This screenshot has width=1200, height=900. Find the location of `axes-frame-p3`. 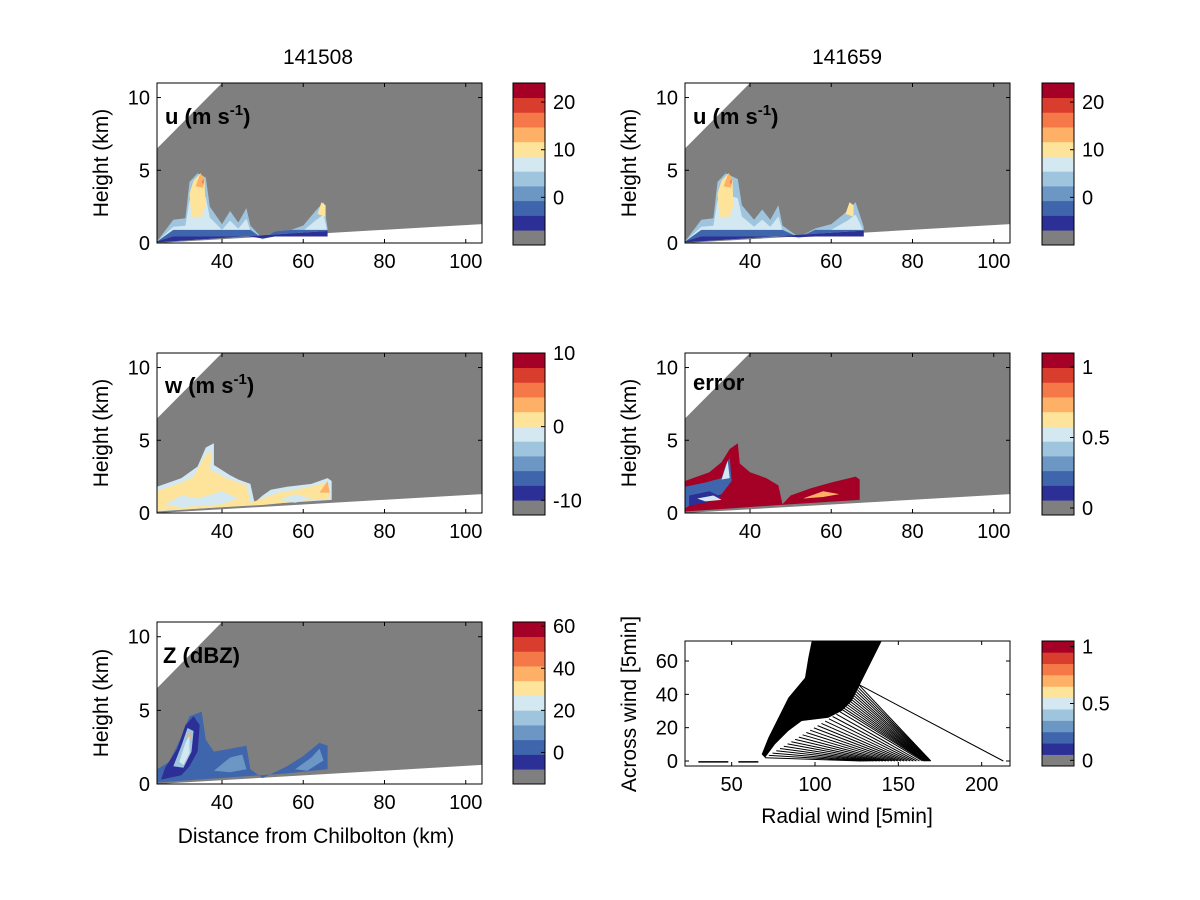

axes-frame-p3 is located at coordinates (319, 433).